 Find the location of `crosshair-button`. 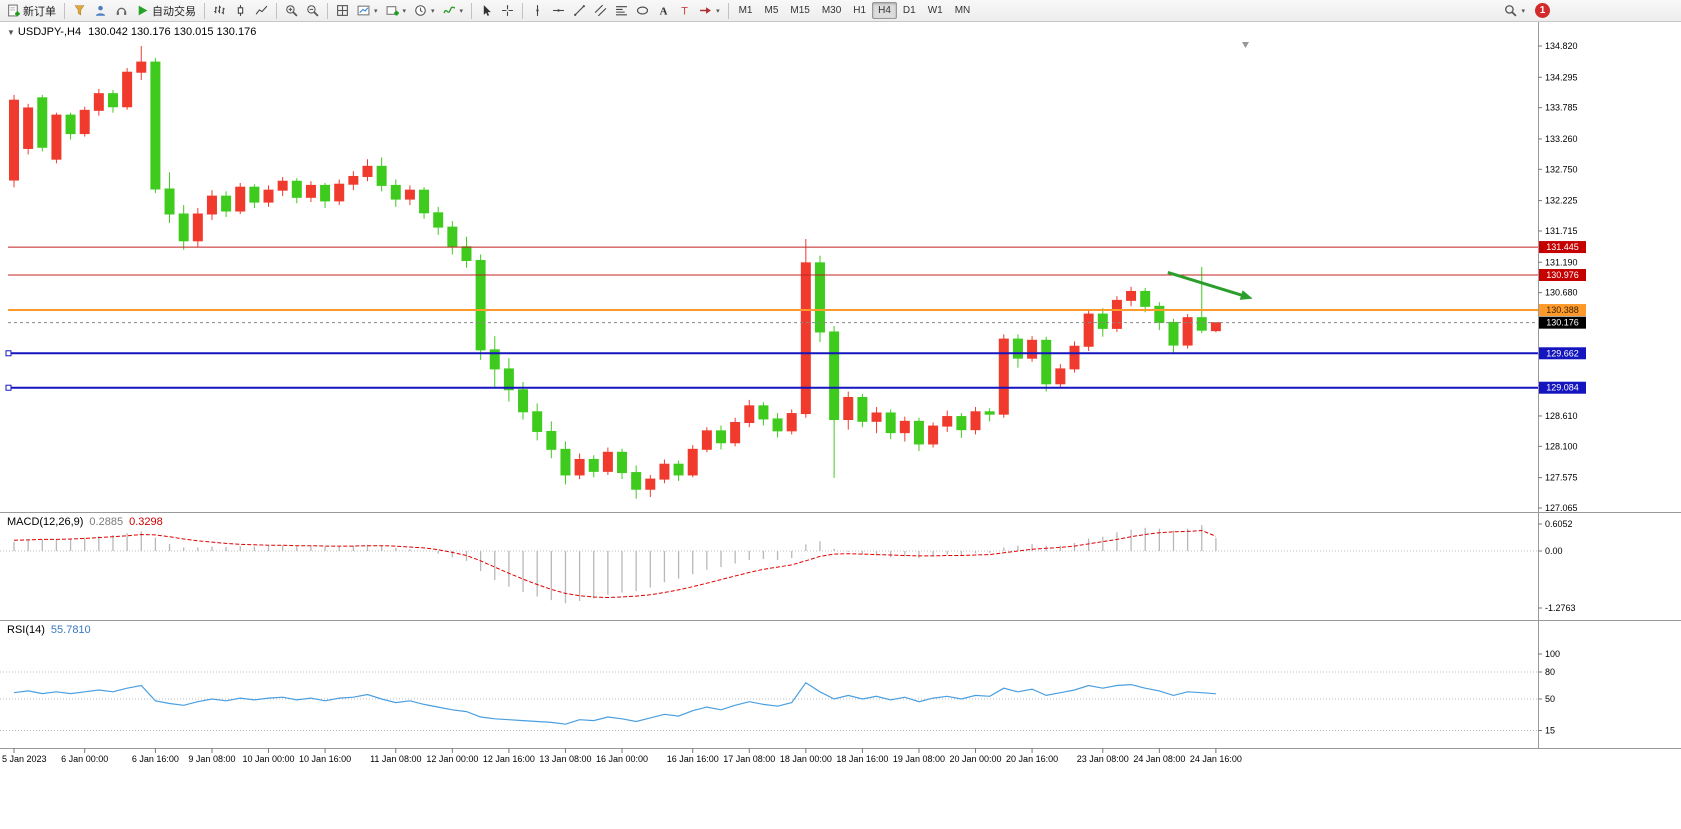

crosshair-button is located at coordinates (507, 10).